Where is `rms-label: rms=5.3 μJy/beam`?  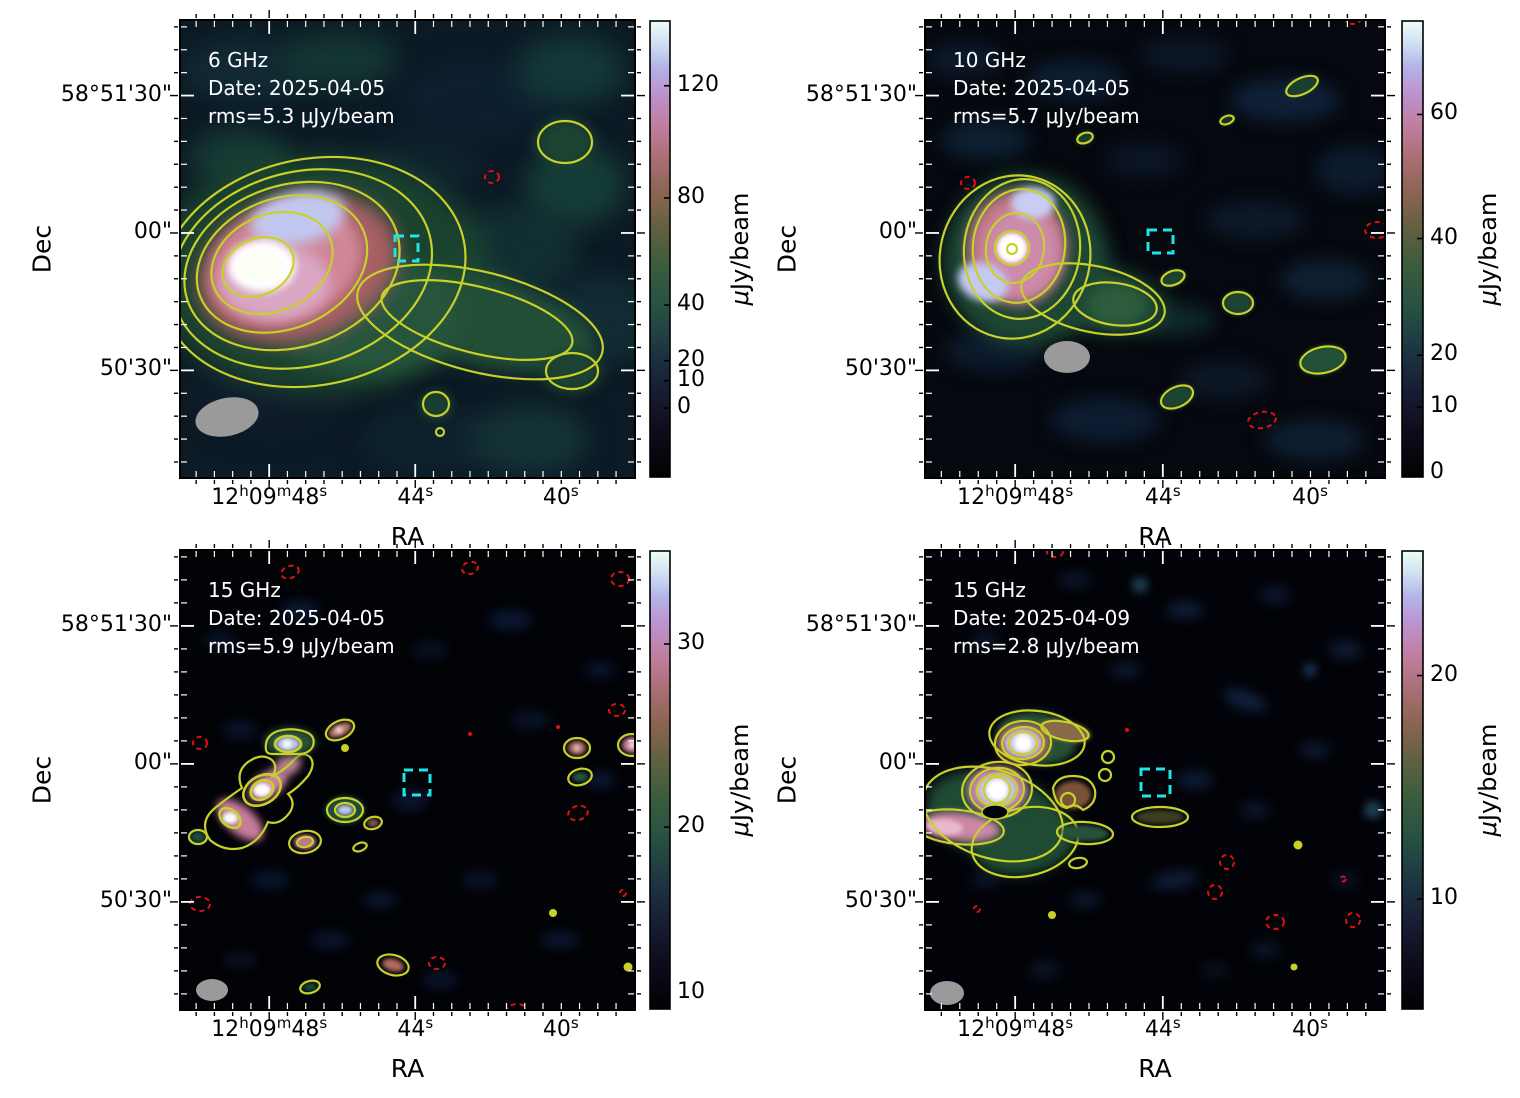 rms-label: rms=5.3 μJy/beam is located at coordinates (301, 116).